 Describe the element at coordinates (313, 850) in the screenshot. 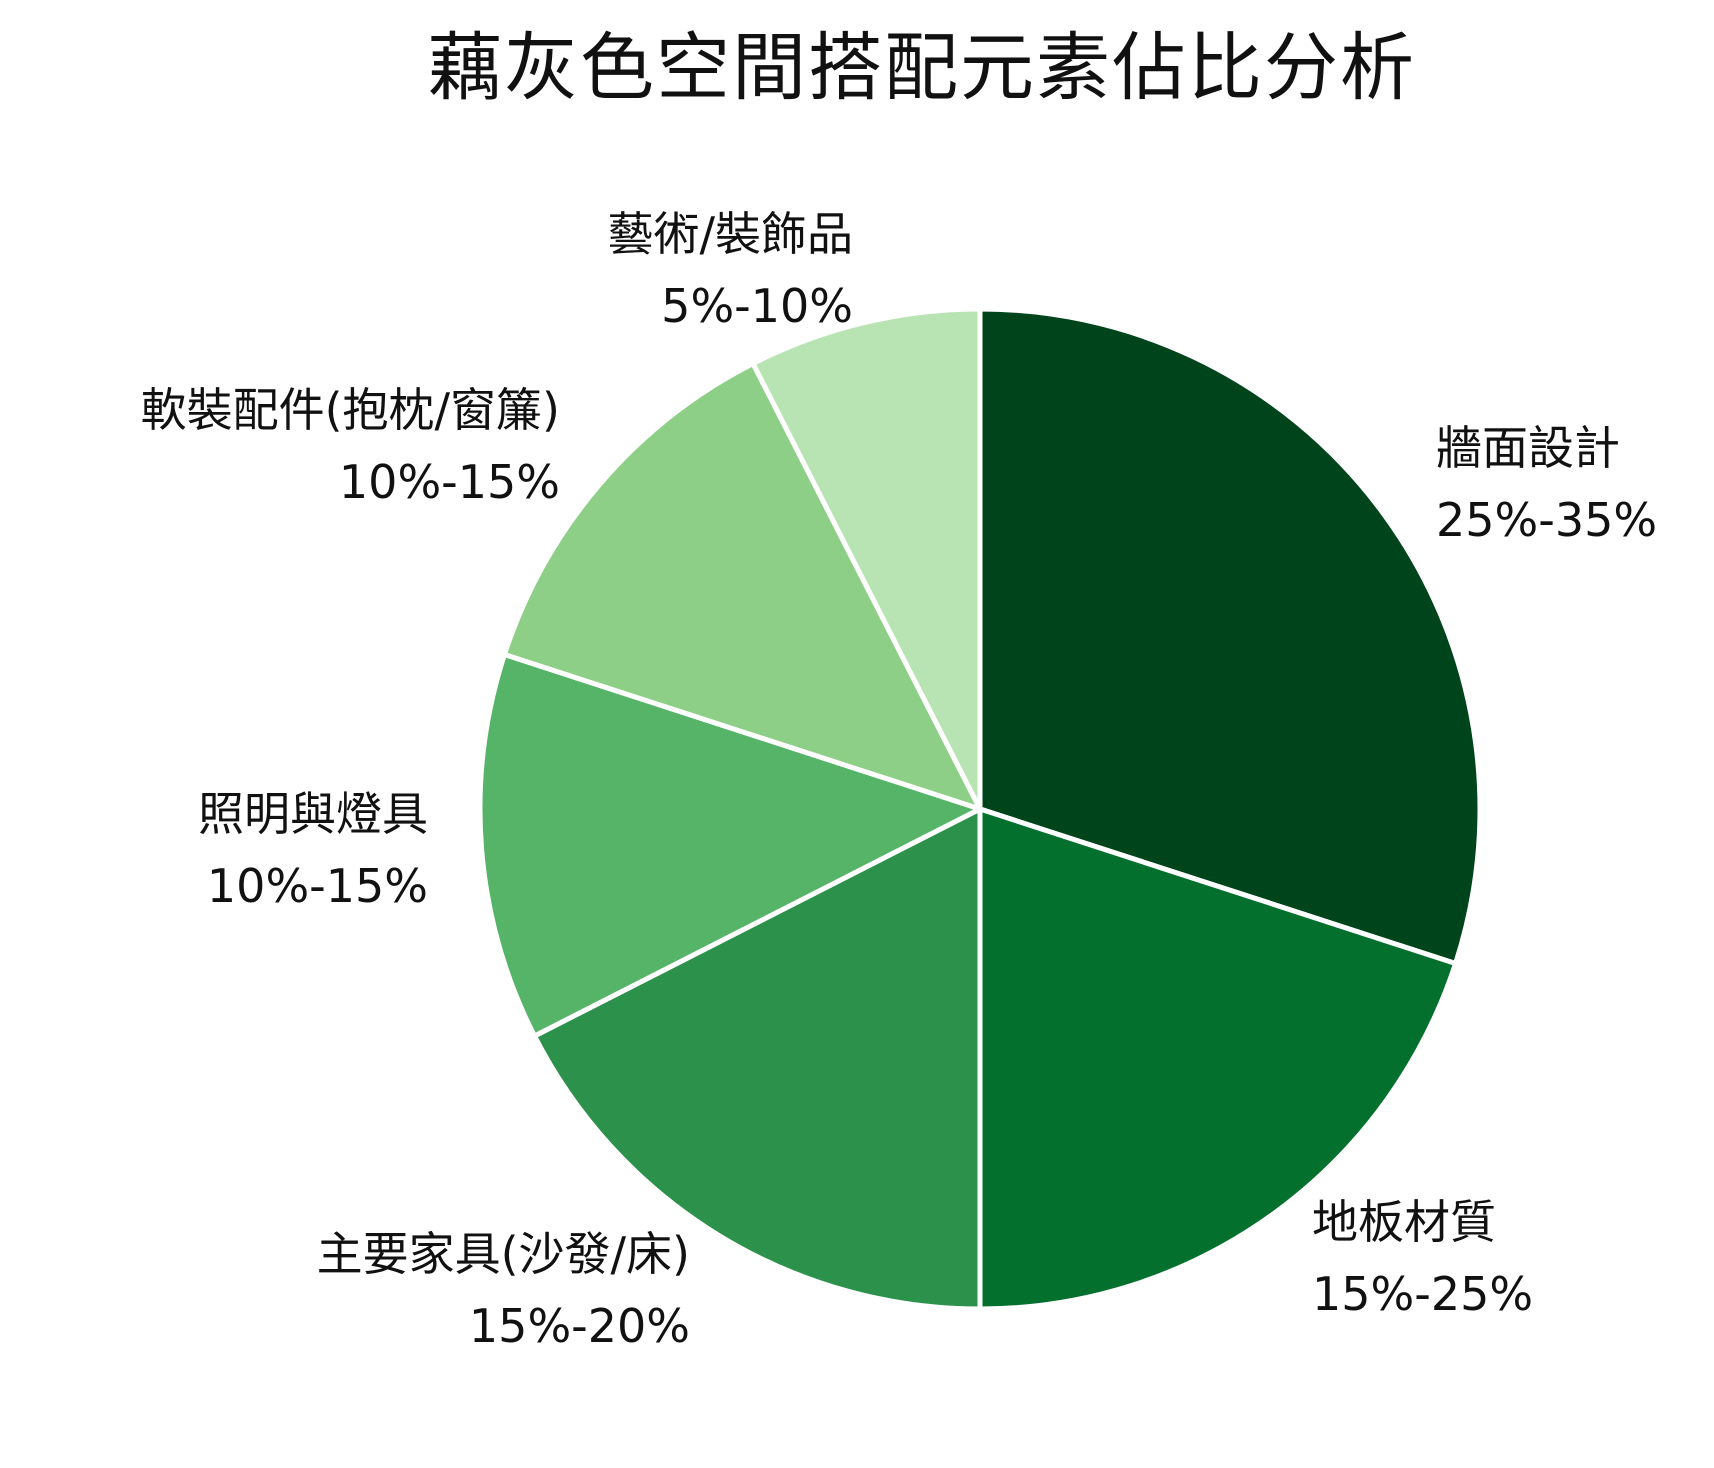

I see `label-lighting: 照明與燈具 10%-15%` at that location.